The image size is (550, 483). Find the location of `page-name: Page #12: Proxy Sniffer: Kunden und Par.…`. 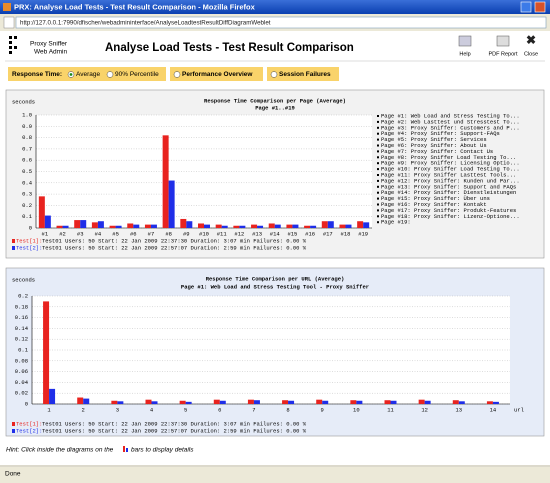

page-name: Page #12: Proxy Sniffer: Kunden und Par.… is located at coordinates (450, 180).